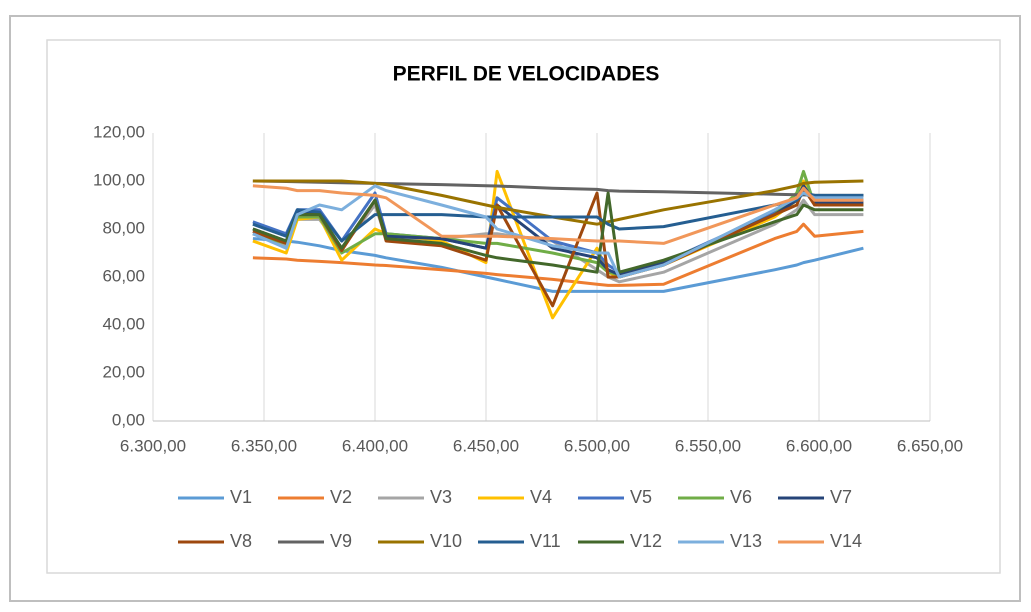 The image size is (1031, 612). I want to click on y-tick-label: 0,00, so click(128, 419).